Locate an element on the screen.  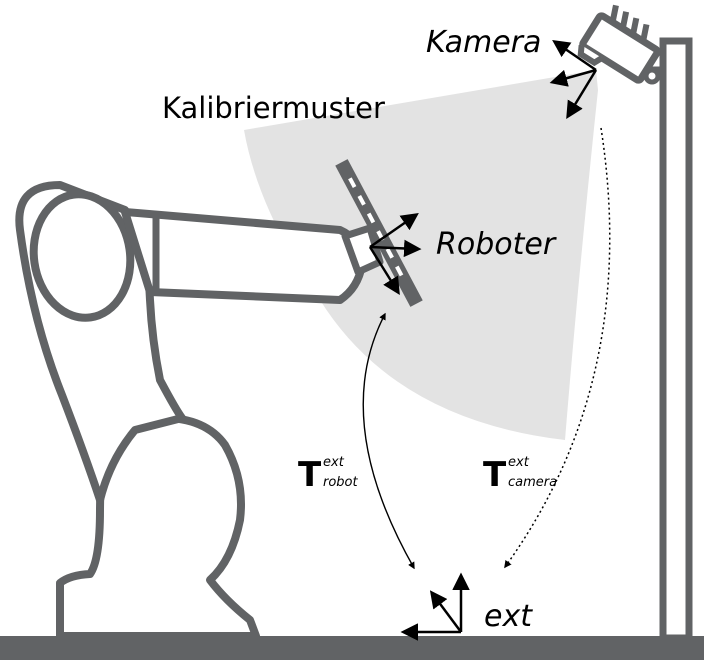
ext-label: ext is located at coordinates (508, 616).